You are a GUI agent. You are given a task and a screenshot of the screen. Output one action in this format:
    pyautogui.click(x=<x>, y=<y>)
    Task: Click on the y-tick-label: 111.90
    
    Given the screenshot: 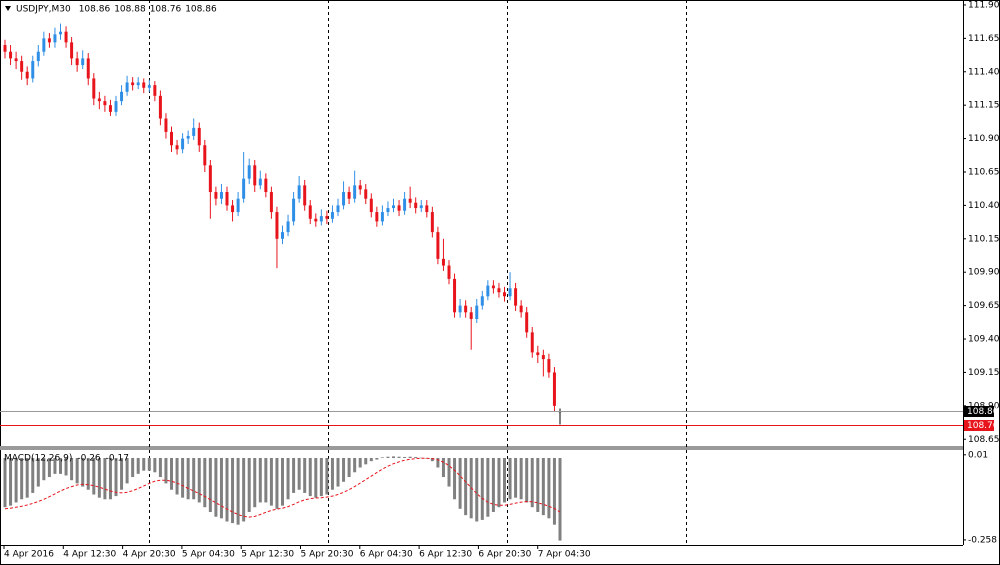 What is the action you would take?
    pyautogui.click(x=984, y=5)
    